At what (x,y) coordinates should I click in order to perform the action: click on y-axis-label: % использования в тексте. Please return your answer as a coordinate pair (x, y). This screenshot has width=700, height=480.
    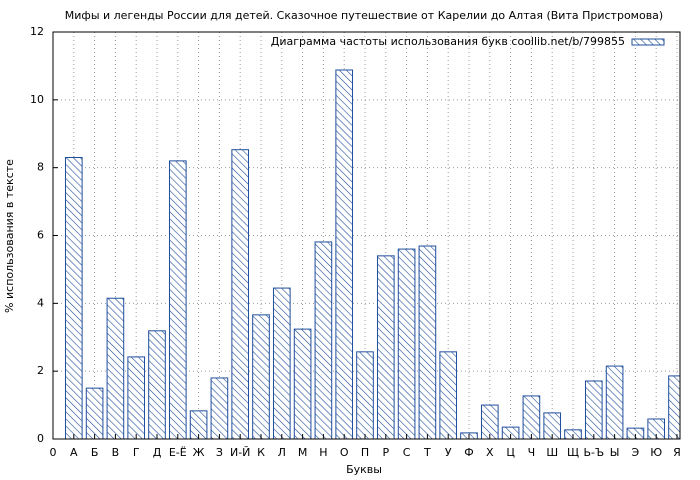
    Looking at the image, I should click on (9, 236).